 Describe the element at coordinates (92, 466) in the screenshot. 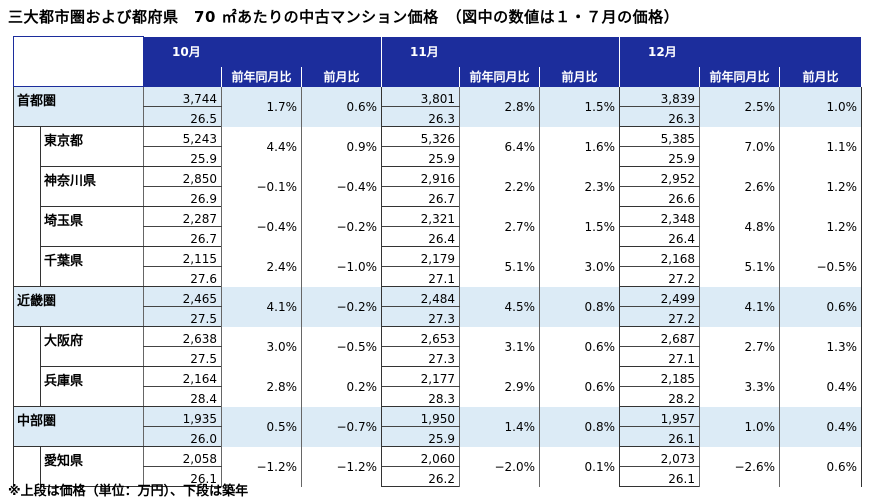

I see `prefecture-name: 愛知県` at that location.